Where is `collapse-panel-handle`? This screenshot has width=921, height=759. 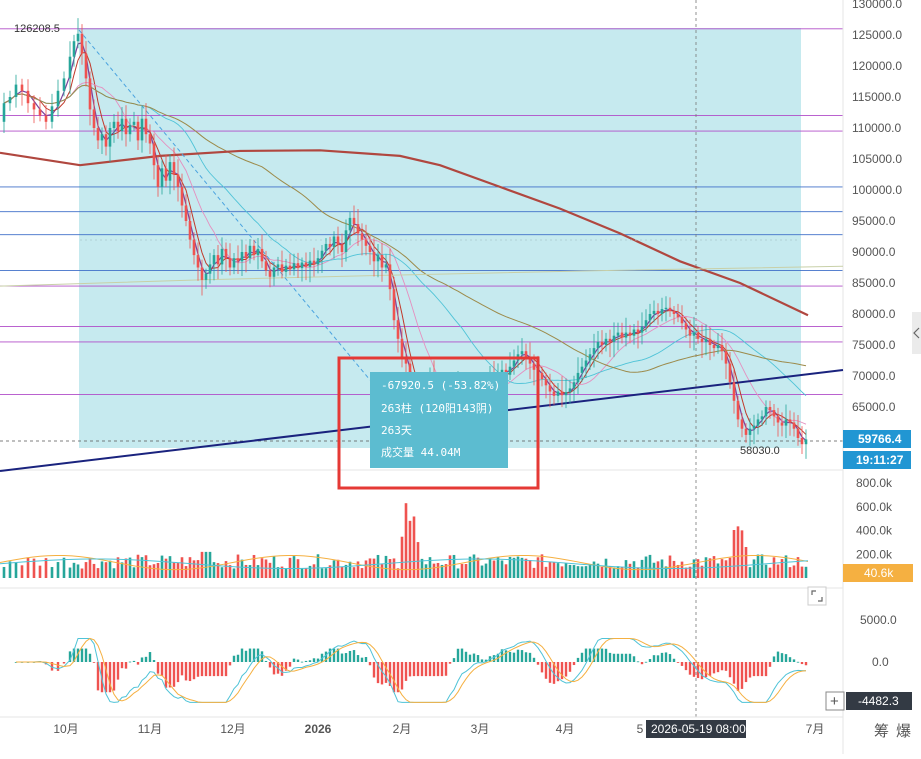 collapse-panel-handle is located at coordinates (916, 333).